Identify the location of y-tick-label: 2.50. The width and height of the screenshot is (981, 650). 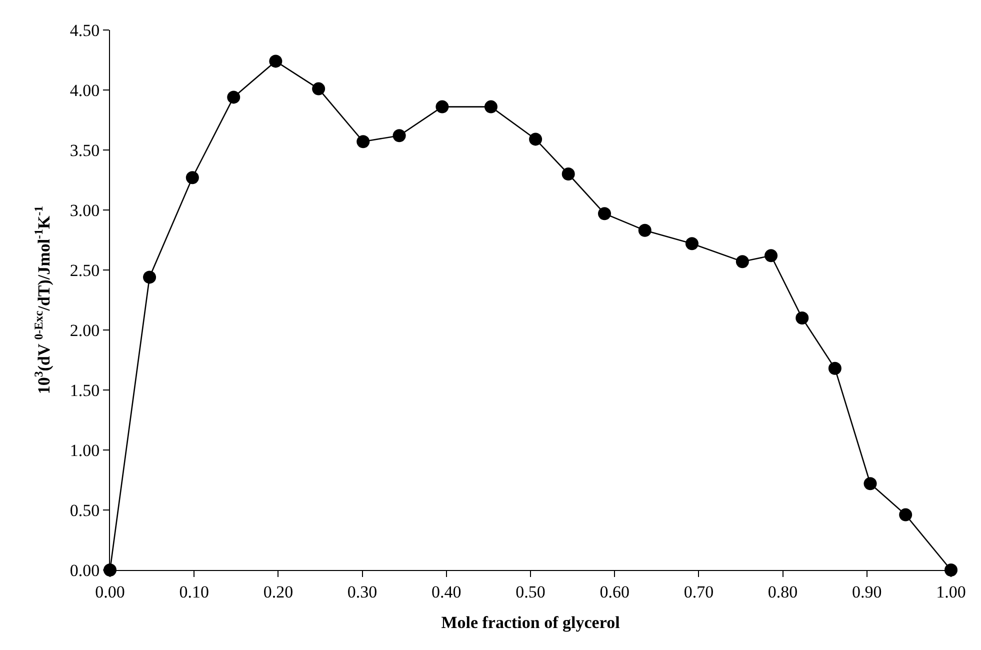
(85, 270).